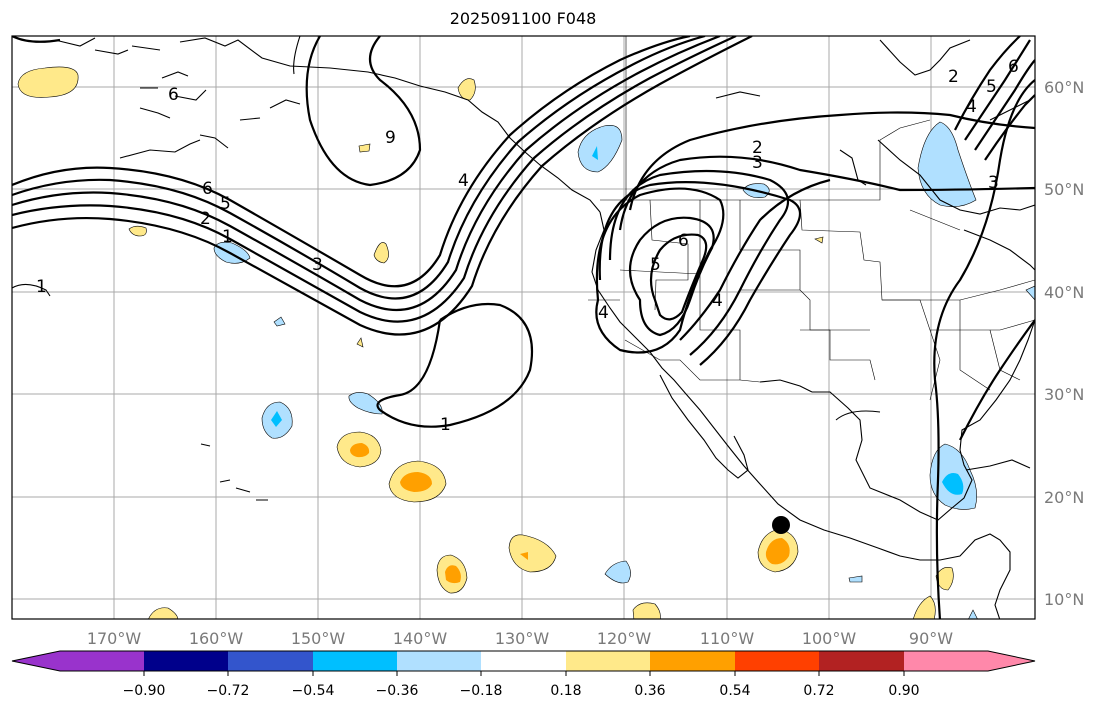 This screenshot has height=712, width=1105. Describe the element at coordinates (624, 638) in the screenshot. I see `lon-label: 120°W` at that location.